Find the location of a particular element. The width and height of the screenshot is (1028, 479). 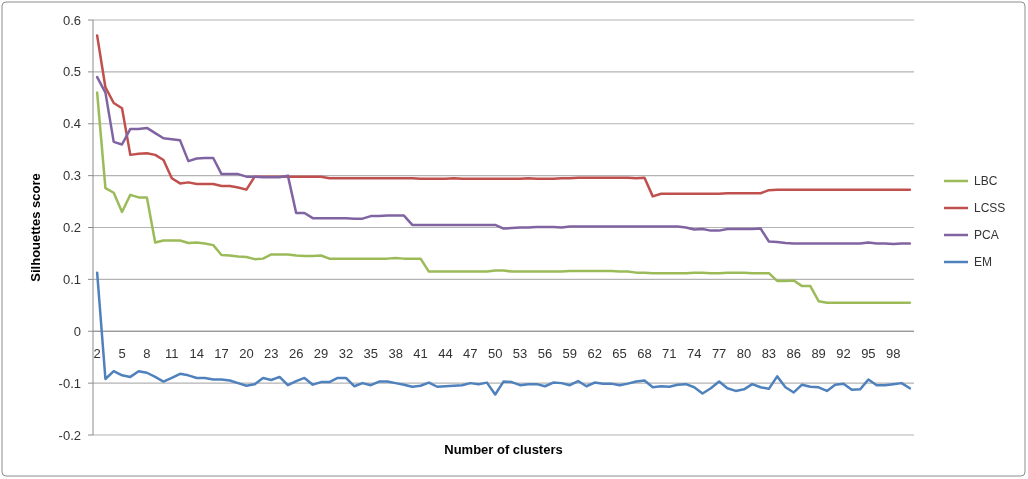

x-tick-label: 14 is located at coordinates (196, 354).